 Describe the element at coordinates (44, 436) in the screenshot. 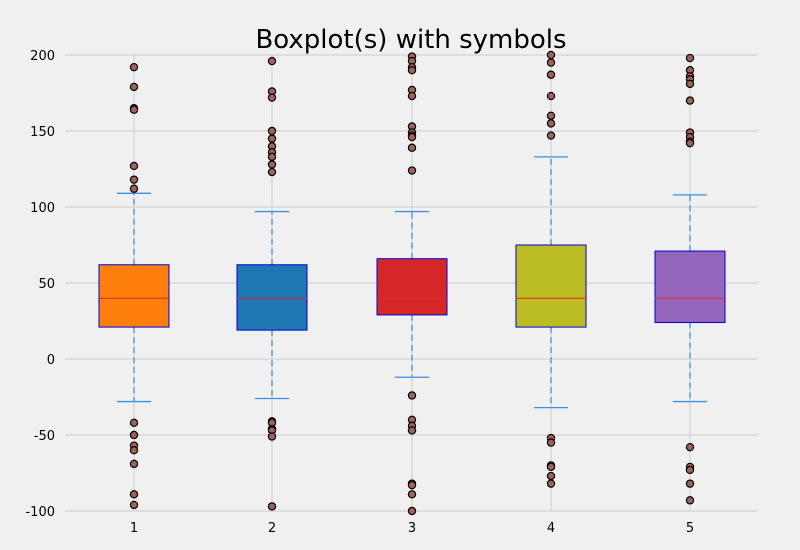

I see `y-tick-label: -50` at that location.